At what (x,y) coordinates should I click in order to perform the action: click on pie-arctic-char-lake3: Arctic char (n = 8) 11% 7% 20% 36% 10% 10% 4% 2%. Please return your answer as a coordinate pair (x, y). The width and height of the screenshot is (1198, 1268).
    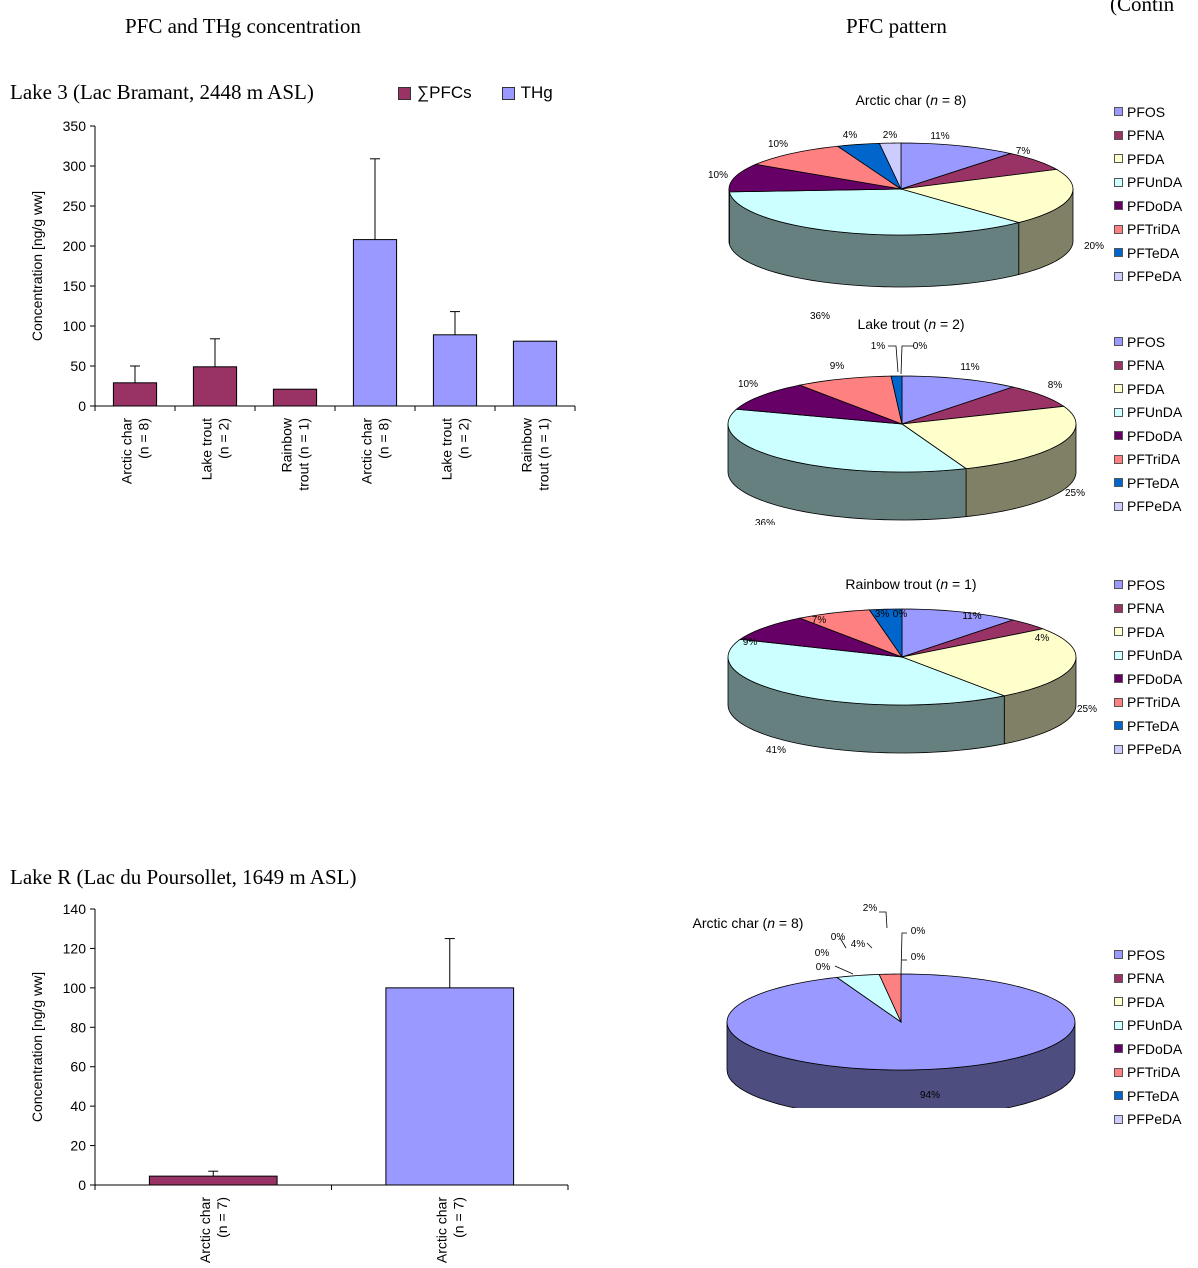
    Looking at the image, I should click on (906, 207).